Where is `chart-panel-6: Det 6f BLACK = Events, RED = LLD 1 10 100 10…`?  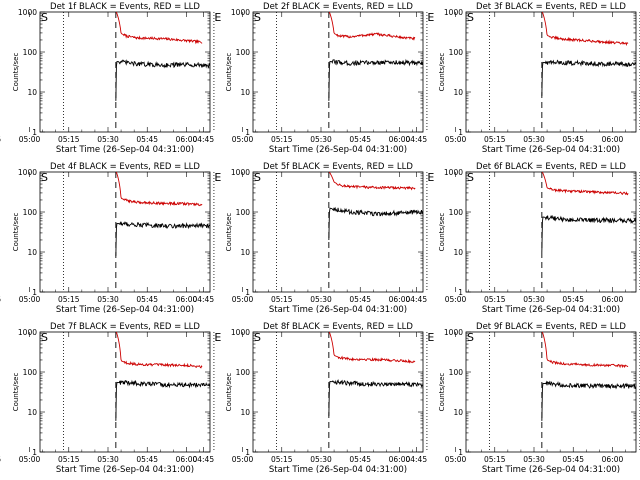 chart-panel-6: Det 6f BLACK = Events, RED = LLD 1 10 100 10… is located at coordinates (522, 238).